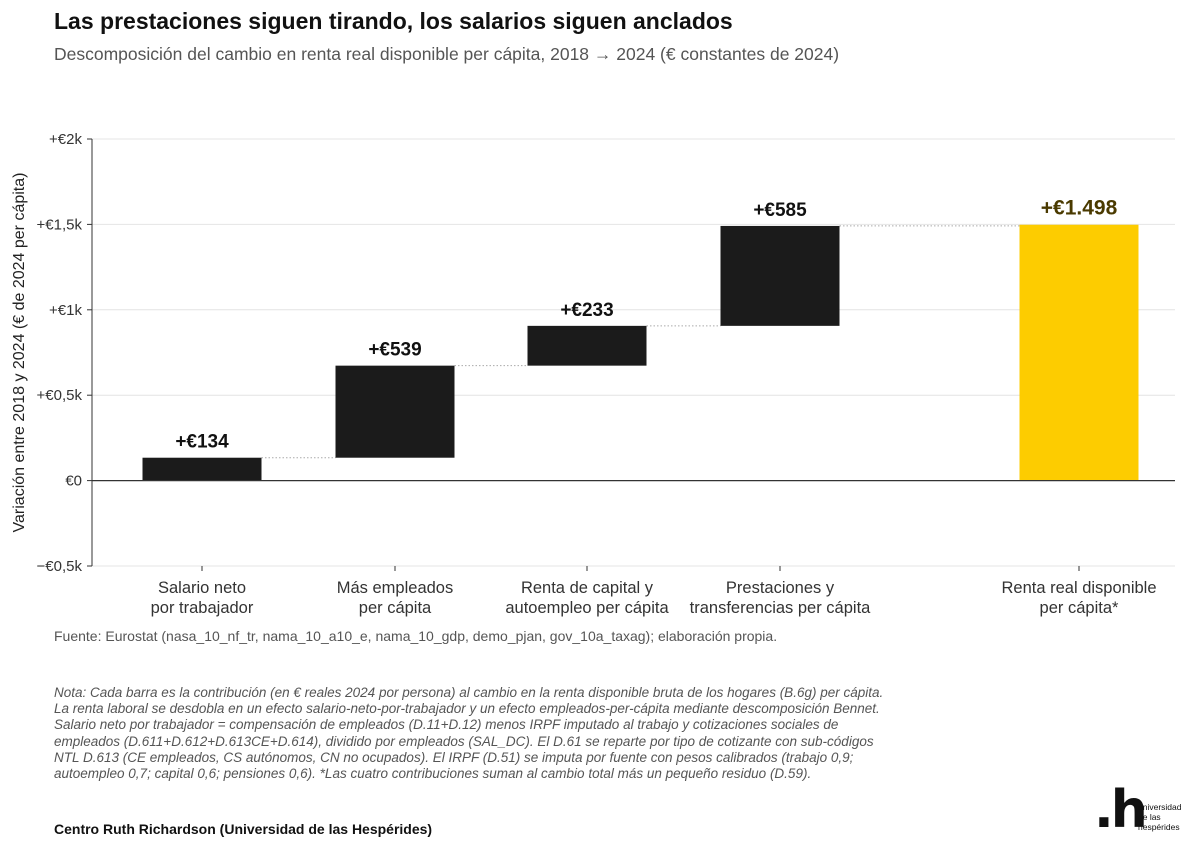 This screenshot has height=849, width=1200. What do you see at coordinates (1149, 817) in the screenshot?
I see `logo-line: de las` at bounding box center [1149, 817].